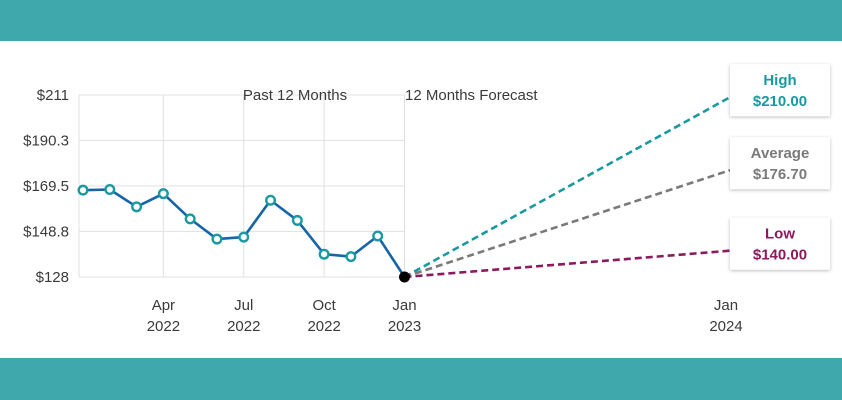  What do you see at coordinates (780, 101) in the screenshot?
I see `forecast-value-high: $210.00` at bounding box center [780, 101].